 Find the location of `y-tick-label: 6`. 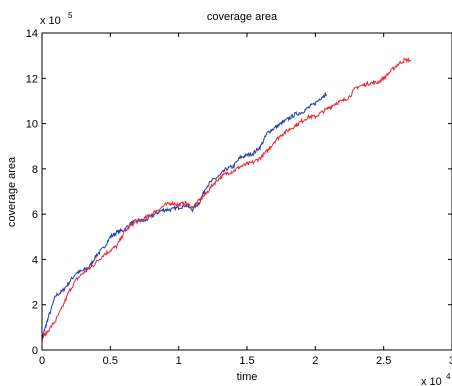

y-tick-label: 6 is located at coordinates (35, 215).